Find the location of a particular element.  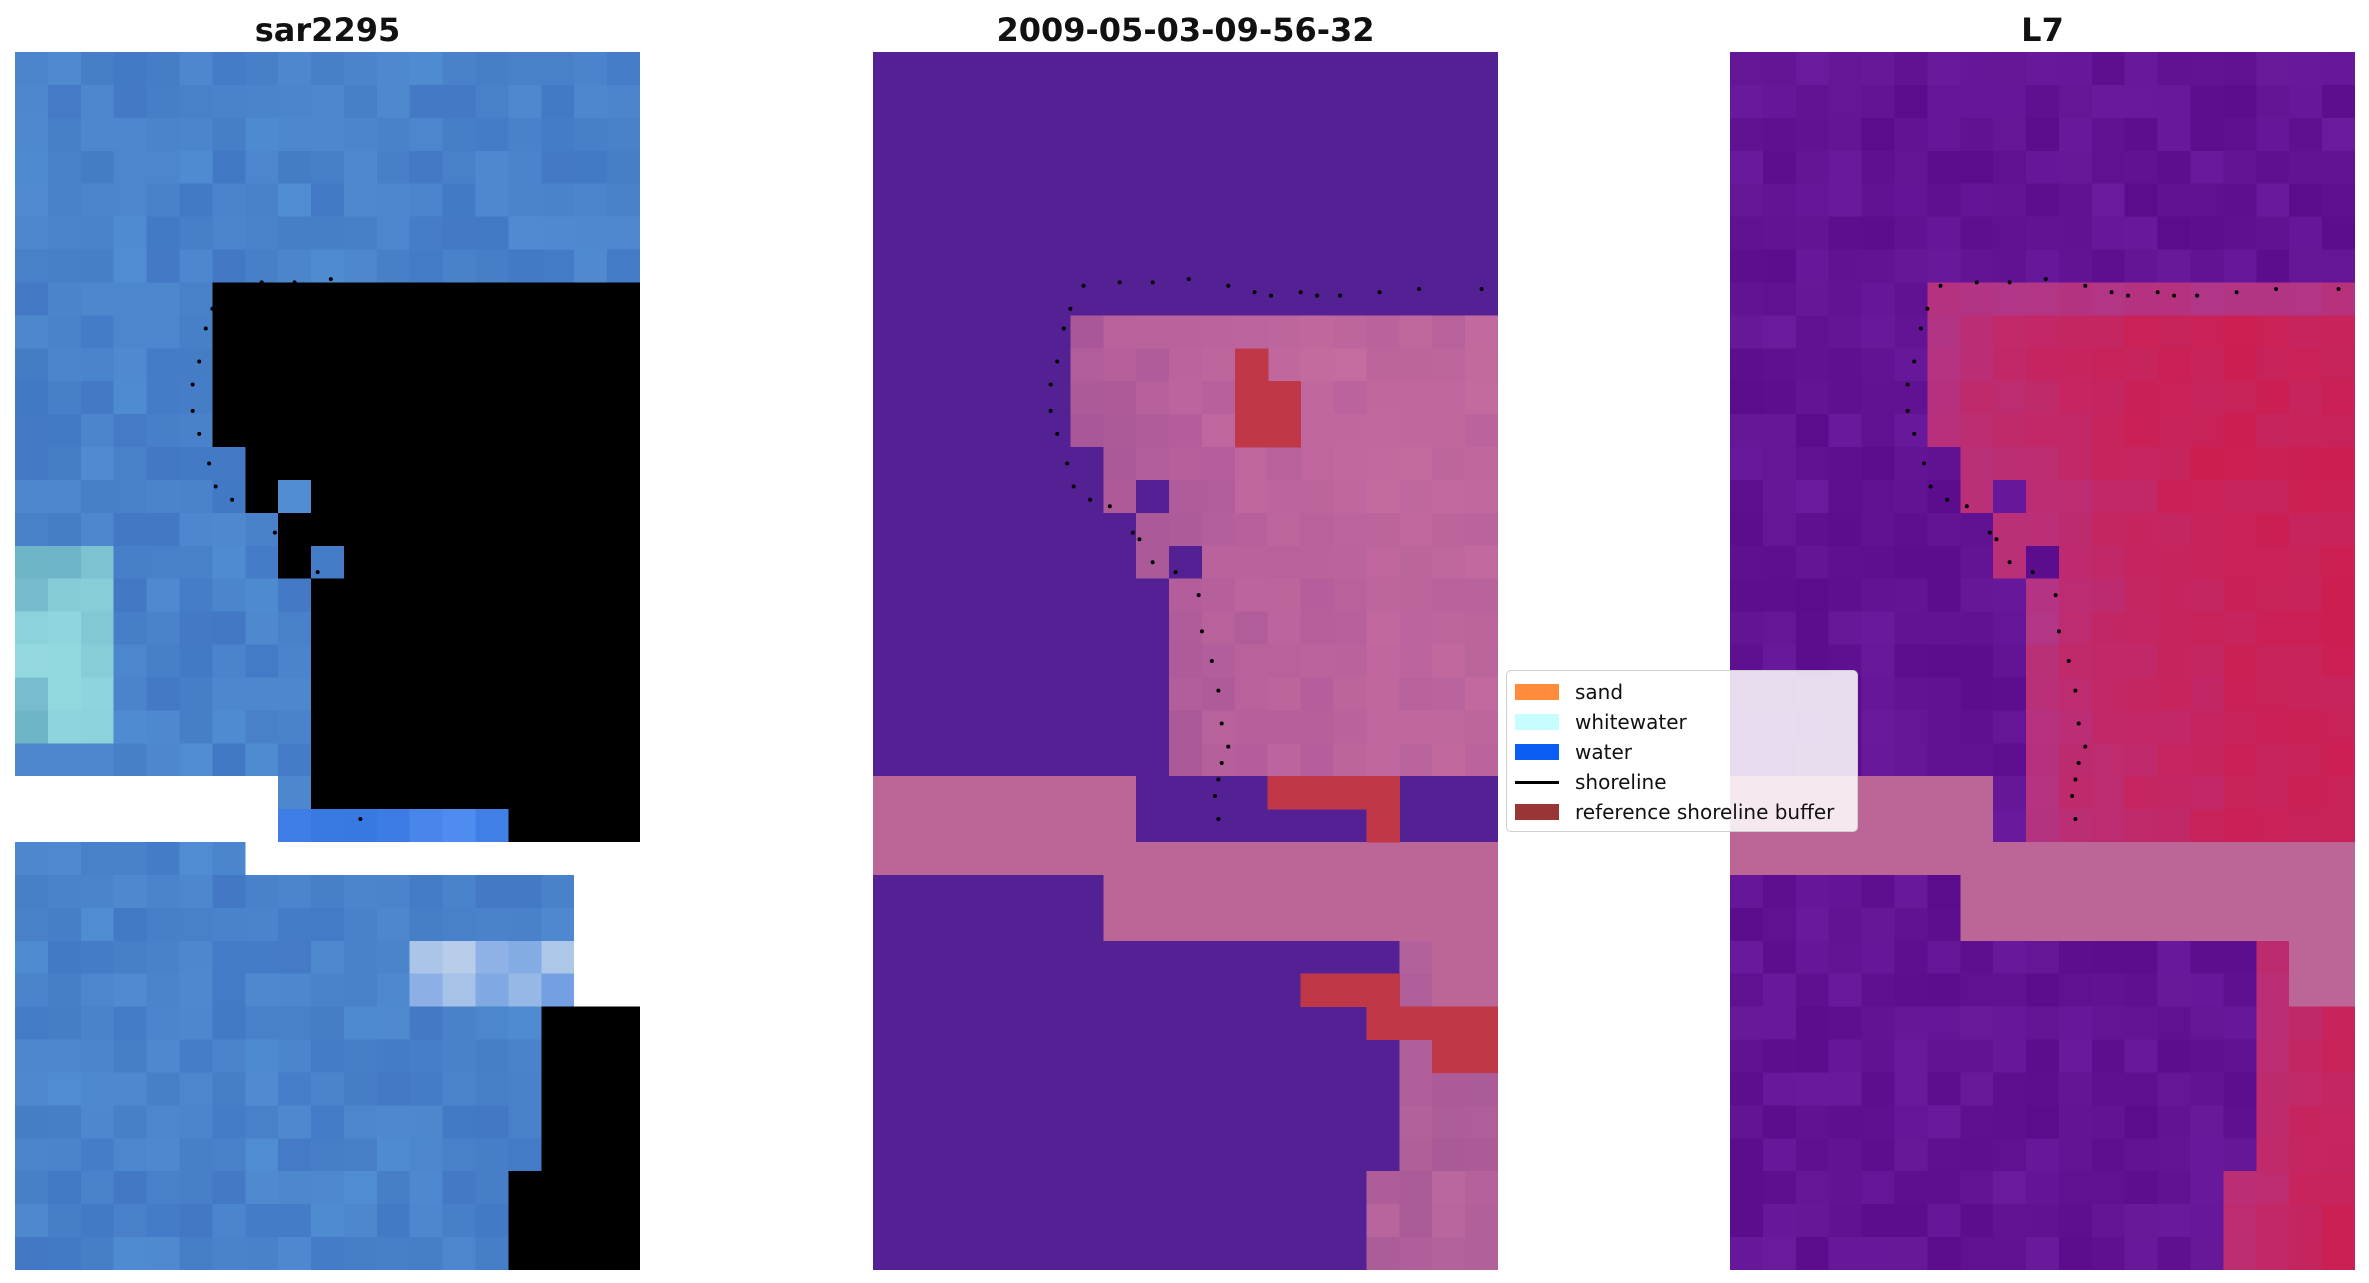

nodata-pixel is located at coordinates (64, 793).